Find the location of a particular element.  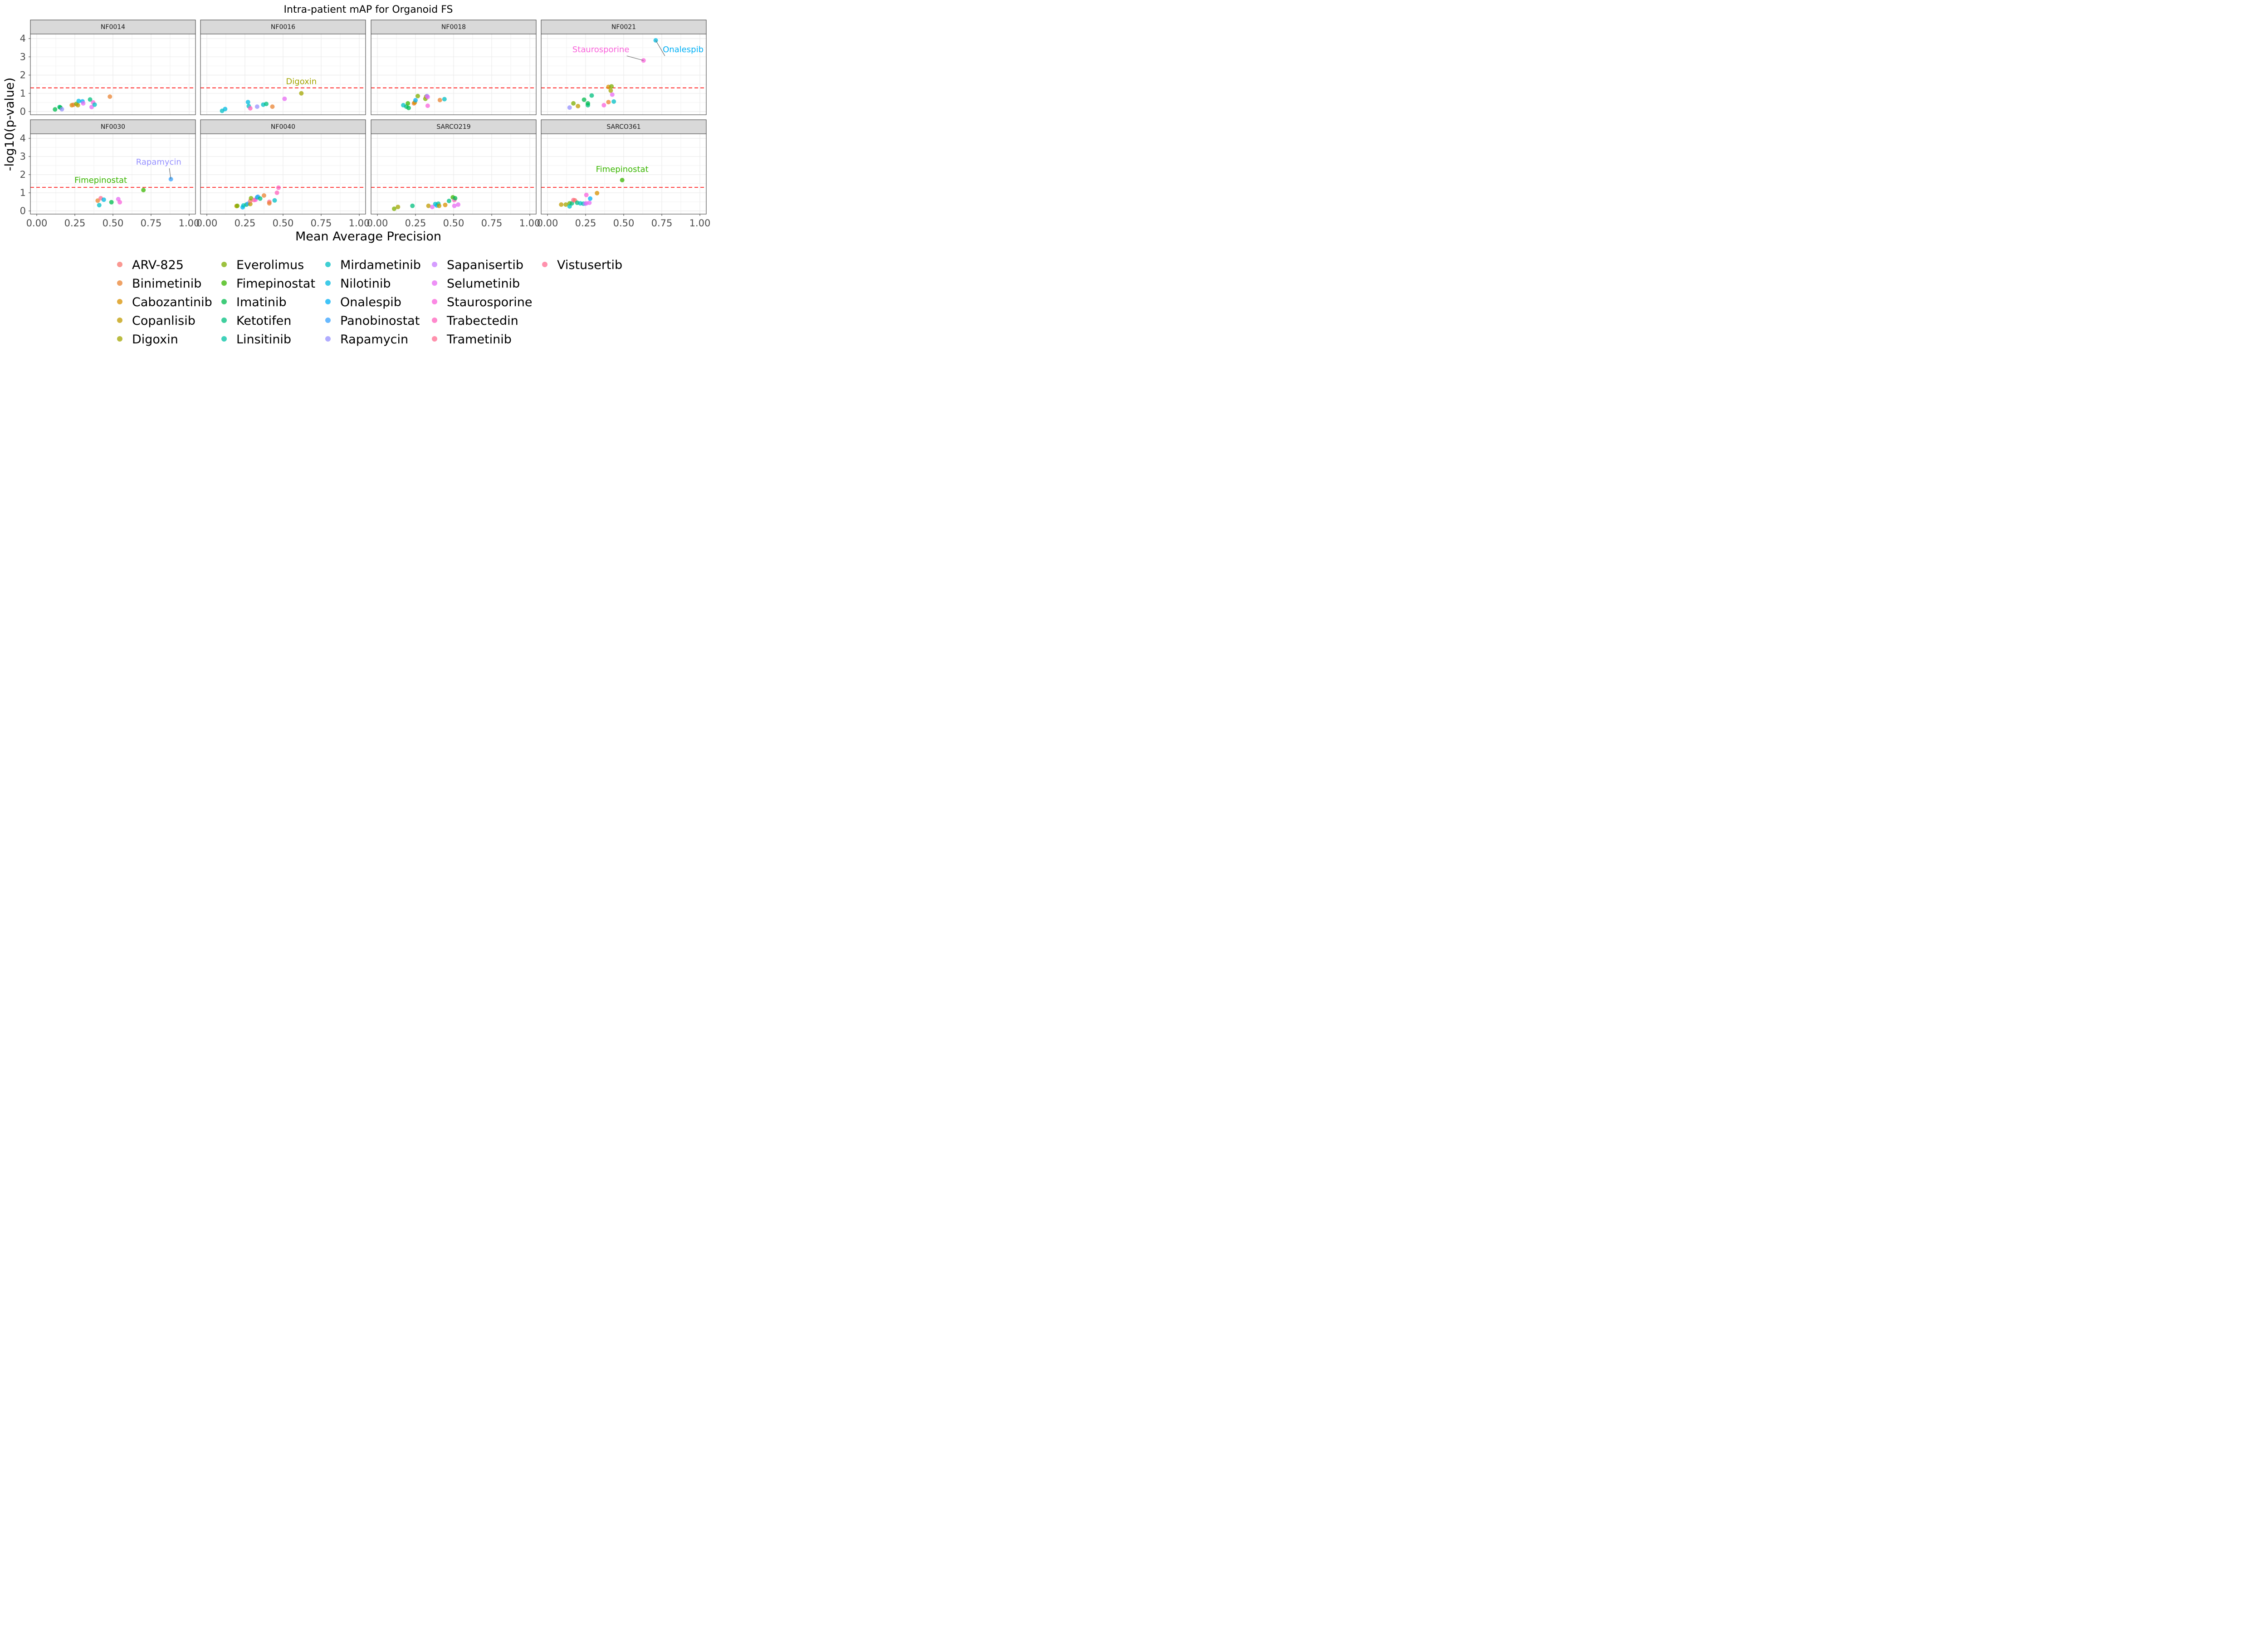

facet-panel-nf0021: NF0021 is located at coordinates (624, 67).